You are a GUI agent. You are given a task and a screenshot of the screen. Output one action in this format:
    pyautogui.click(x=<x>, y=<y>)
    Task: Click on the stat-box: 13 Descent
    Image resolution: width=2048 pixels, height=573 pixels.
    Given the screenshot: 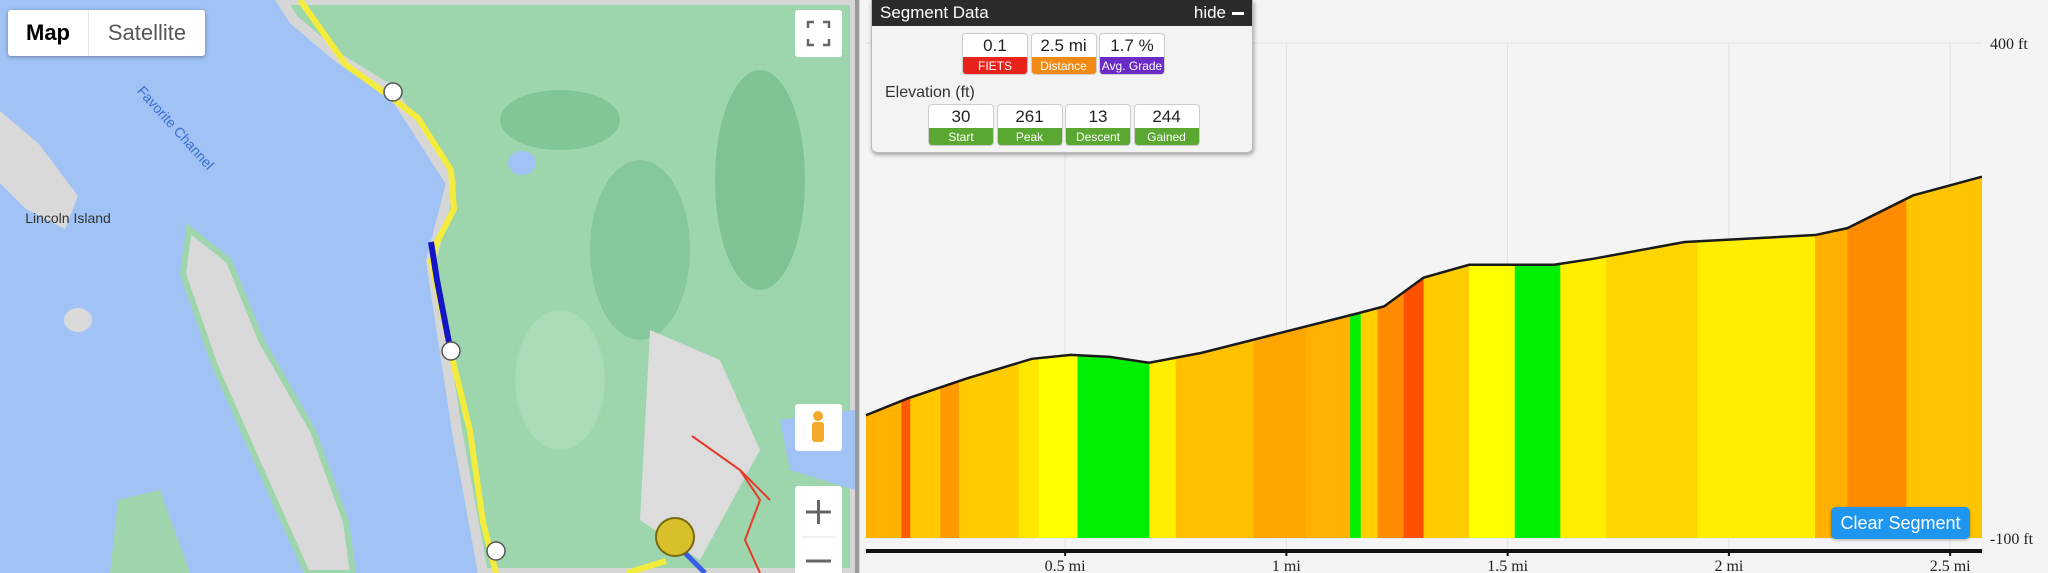 What is the action you would take?
    pyautogui.click(x=1098, y=125)
    